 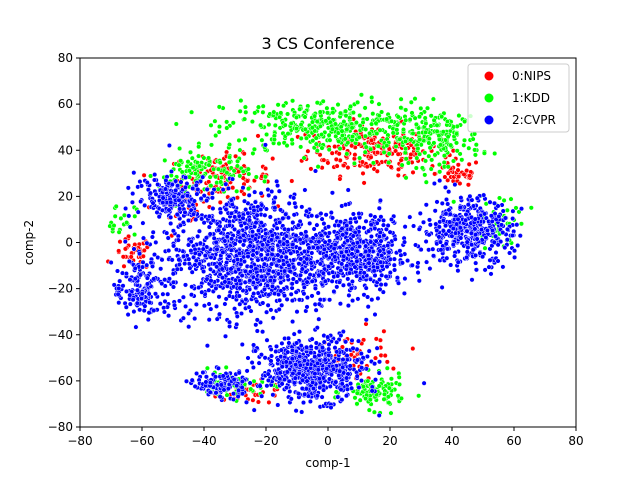 I want to click on y-tick-label: 0, so click(x=69, y=243).